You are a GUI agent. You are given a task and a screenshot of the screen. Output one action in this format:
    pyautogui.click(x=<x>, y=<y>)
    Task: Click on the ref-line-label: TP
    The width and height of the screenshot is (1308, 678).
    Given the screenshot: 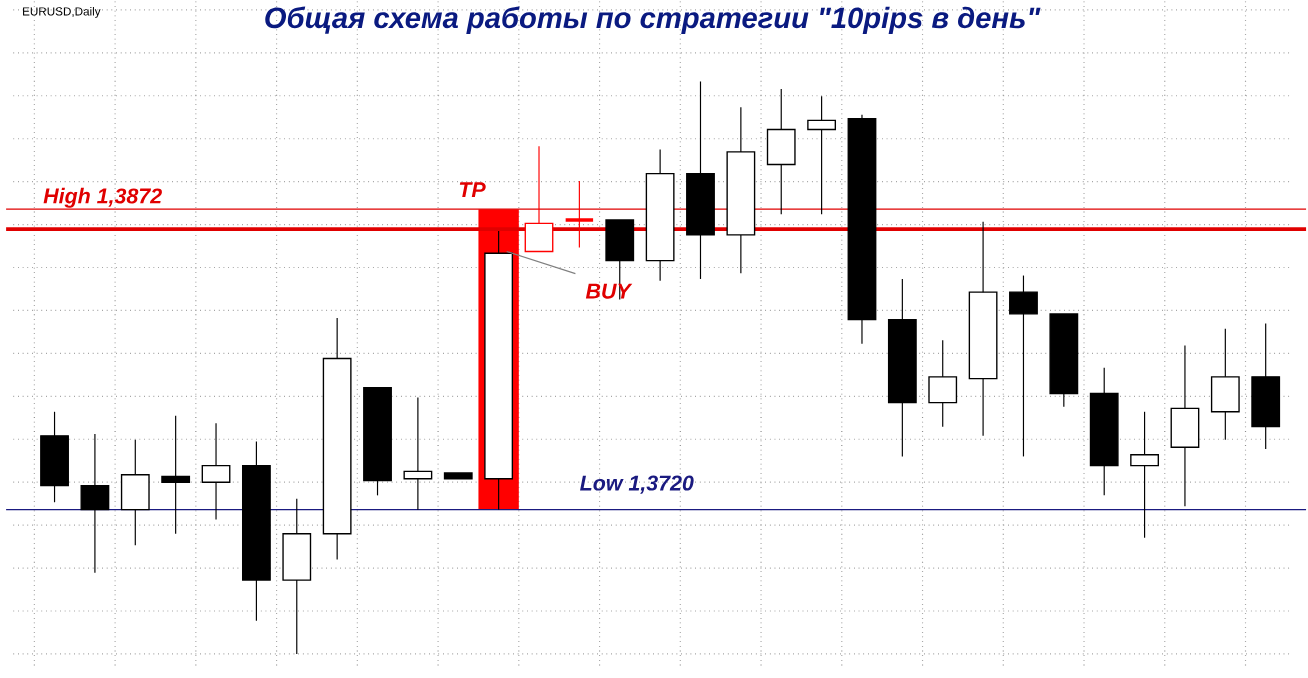 What is the action you would take?
    pyautogui.click(x=472, y=189)
    